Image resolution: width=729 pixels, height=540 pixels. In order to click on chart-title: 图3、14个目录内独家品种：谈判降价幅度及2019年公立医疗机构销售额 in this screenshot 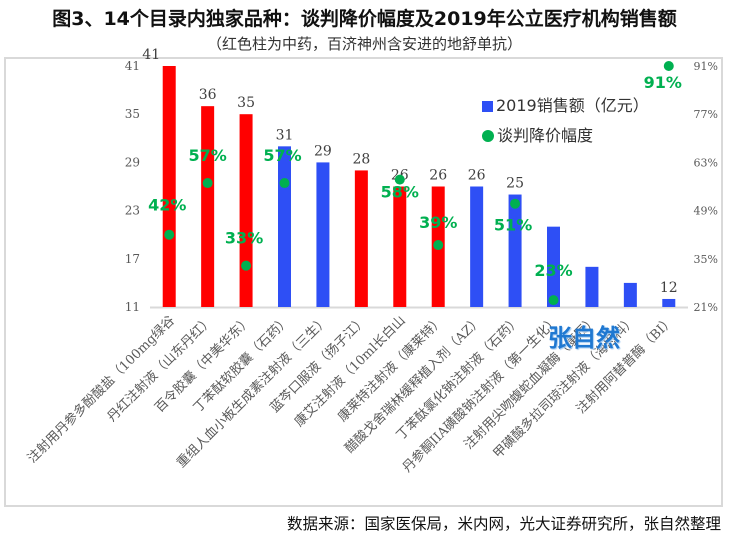, I will do `click(364, 19)`.